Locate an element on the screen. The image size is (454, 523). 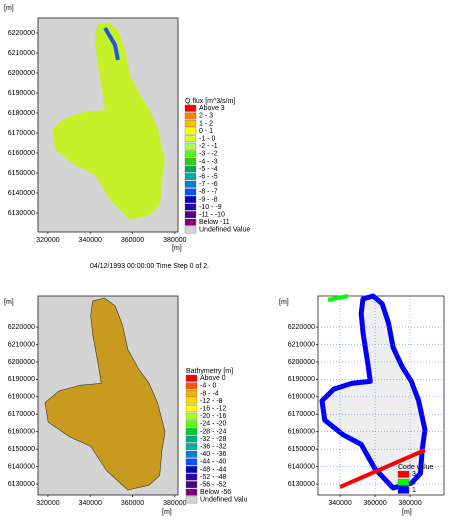
channel is located at coordinates (111, 43).